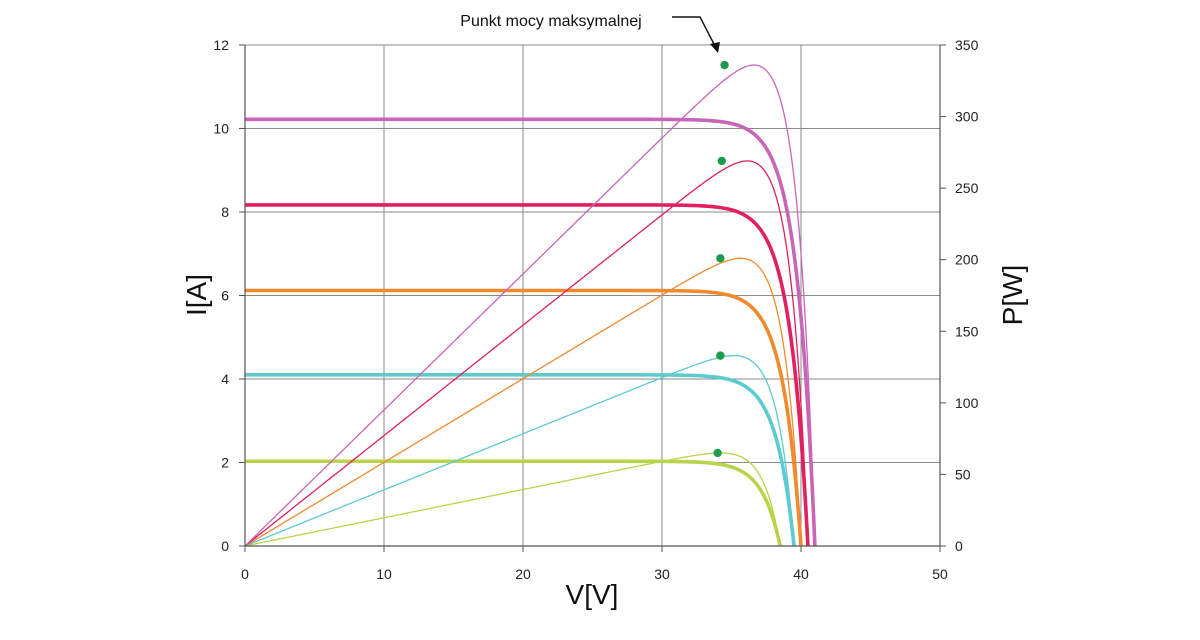 This screenshot has width=1200, height=640. Describe the element at coordinates (963, 474) in the screenshot. I see `y-right-tick-label: 50` at that location.